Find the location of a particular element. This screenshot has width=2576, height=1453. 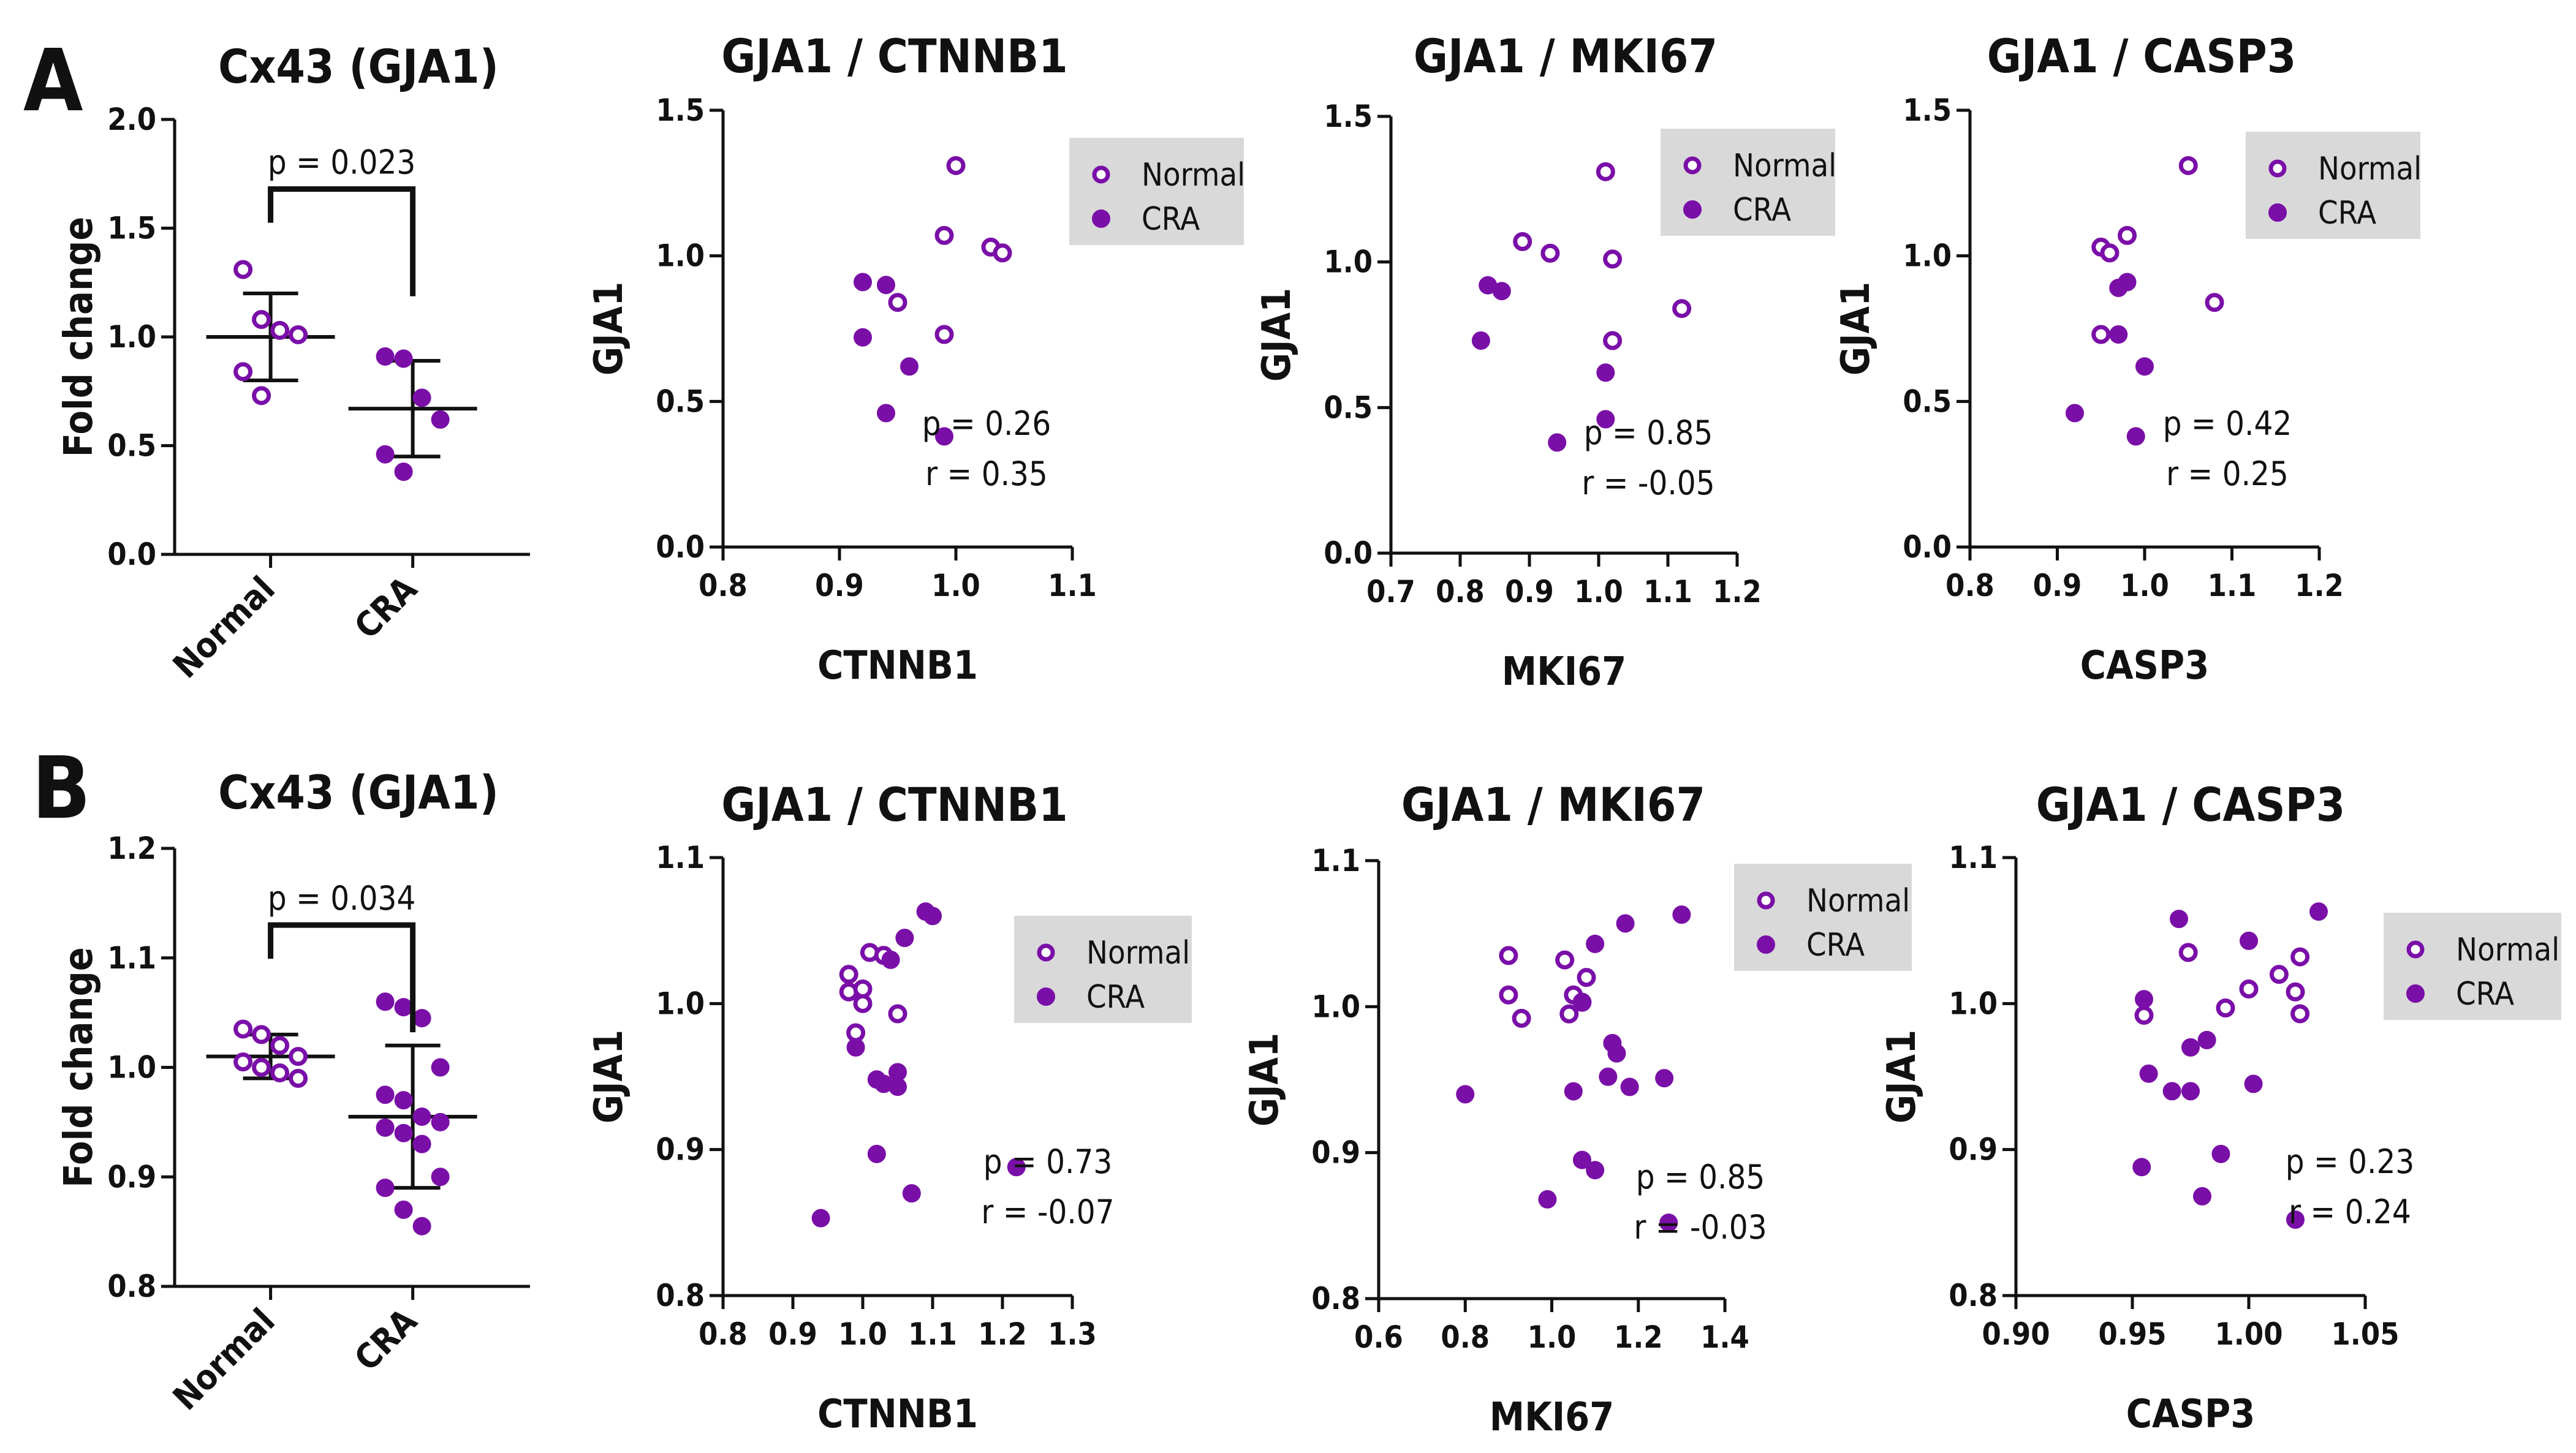

x-tick-label: 0.95 is located at coordinates (2133, 1334).